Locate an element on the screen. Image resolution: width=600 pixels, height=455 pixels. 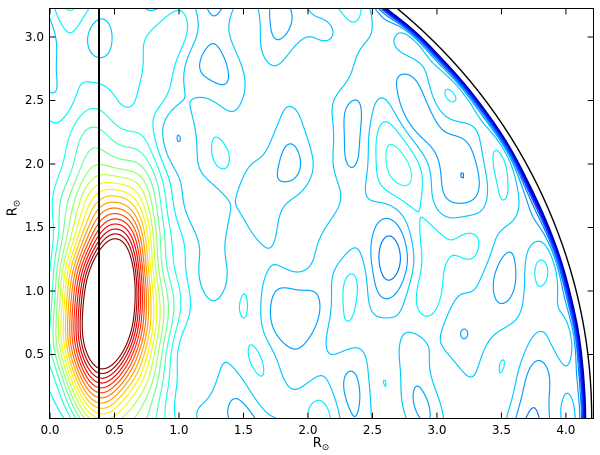
x-tick-label: 2.0 is located at coordinates (308, 430).